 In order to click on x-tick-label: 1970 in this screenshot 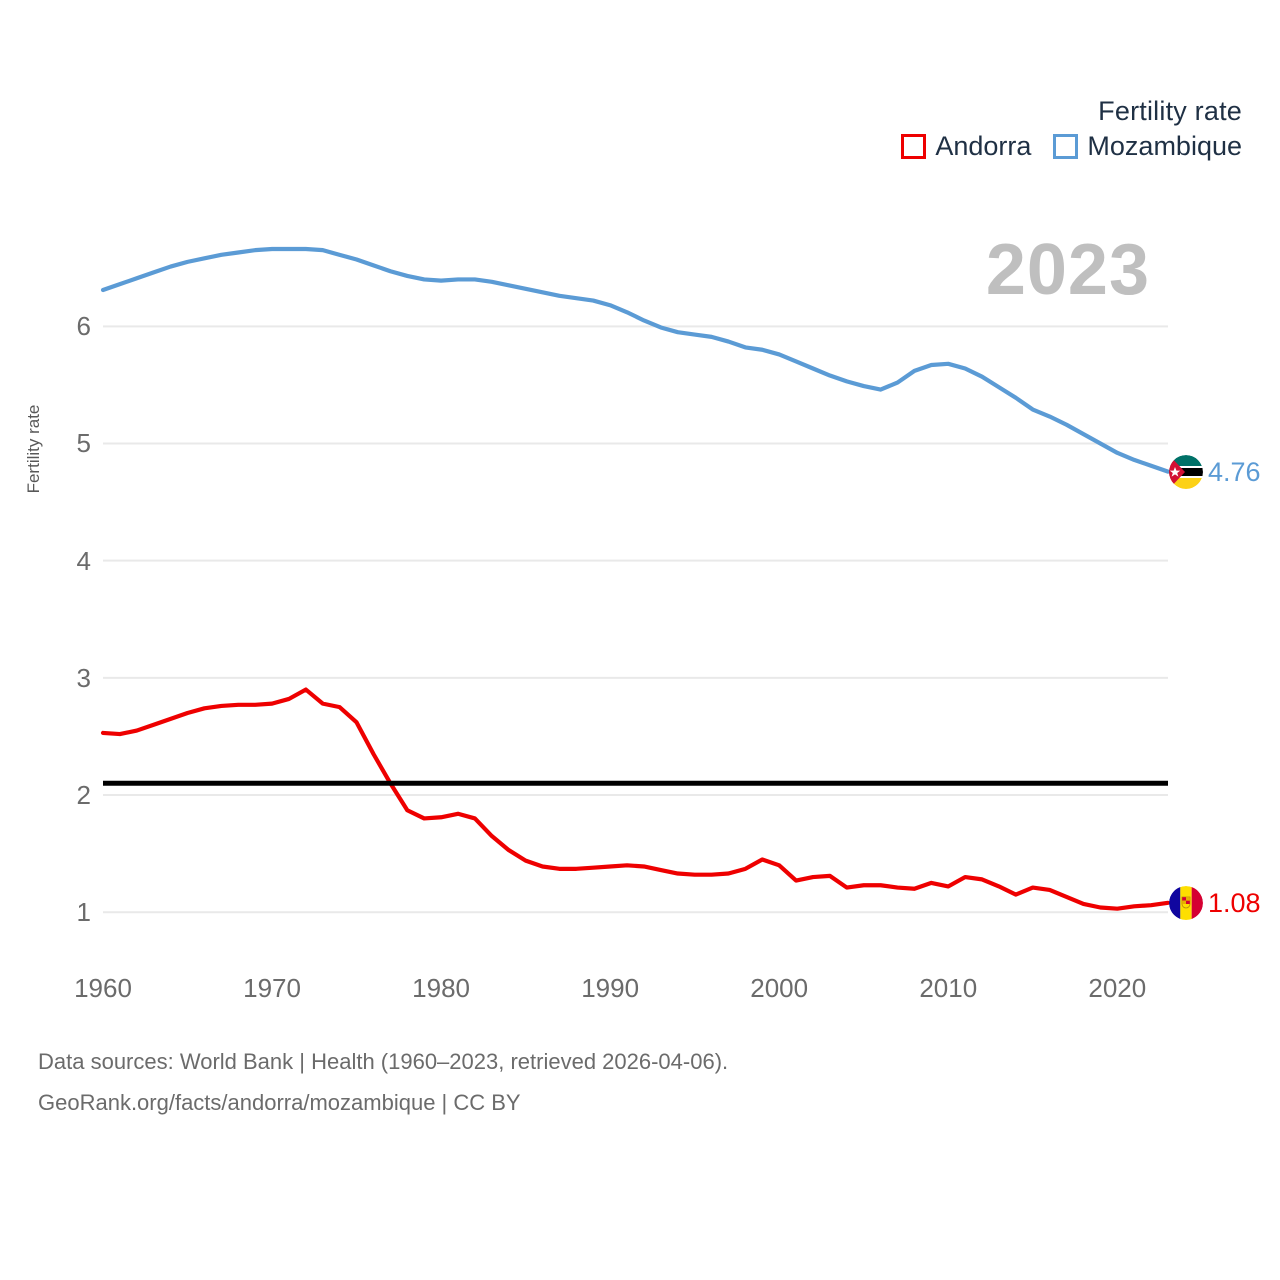, I will do `click(272, 988)`.